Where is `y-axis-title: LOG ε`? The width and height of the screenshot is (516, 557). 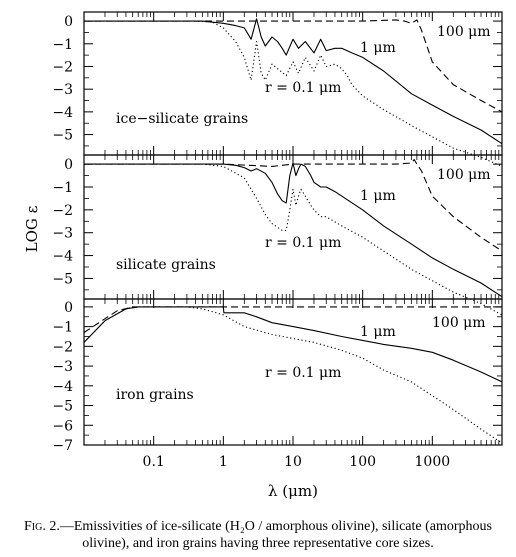
y-axis-title: LOG ε is located at coordinates (32, 228).